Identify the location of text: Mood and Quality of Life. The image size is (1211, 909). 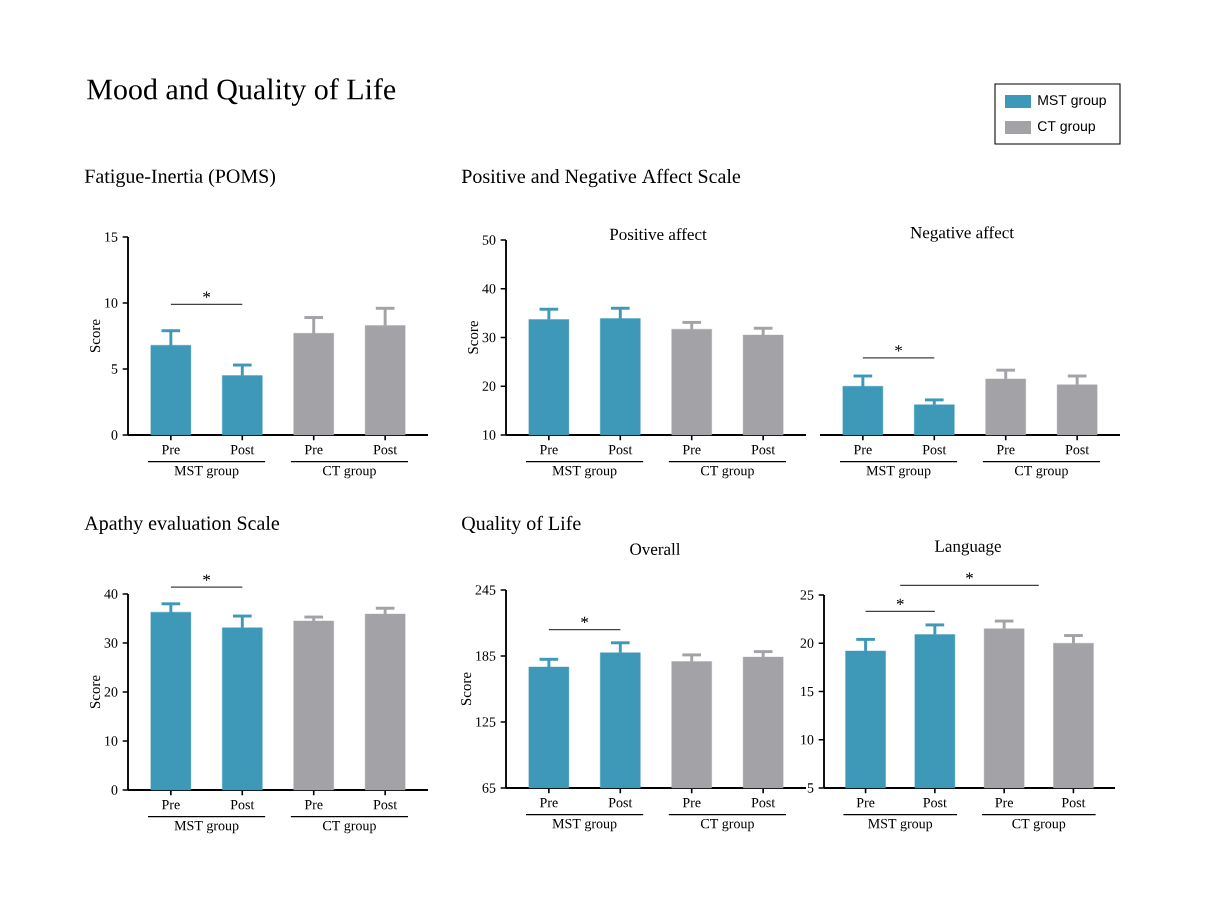
(241, 92).